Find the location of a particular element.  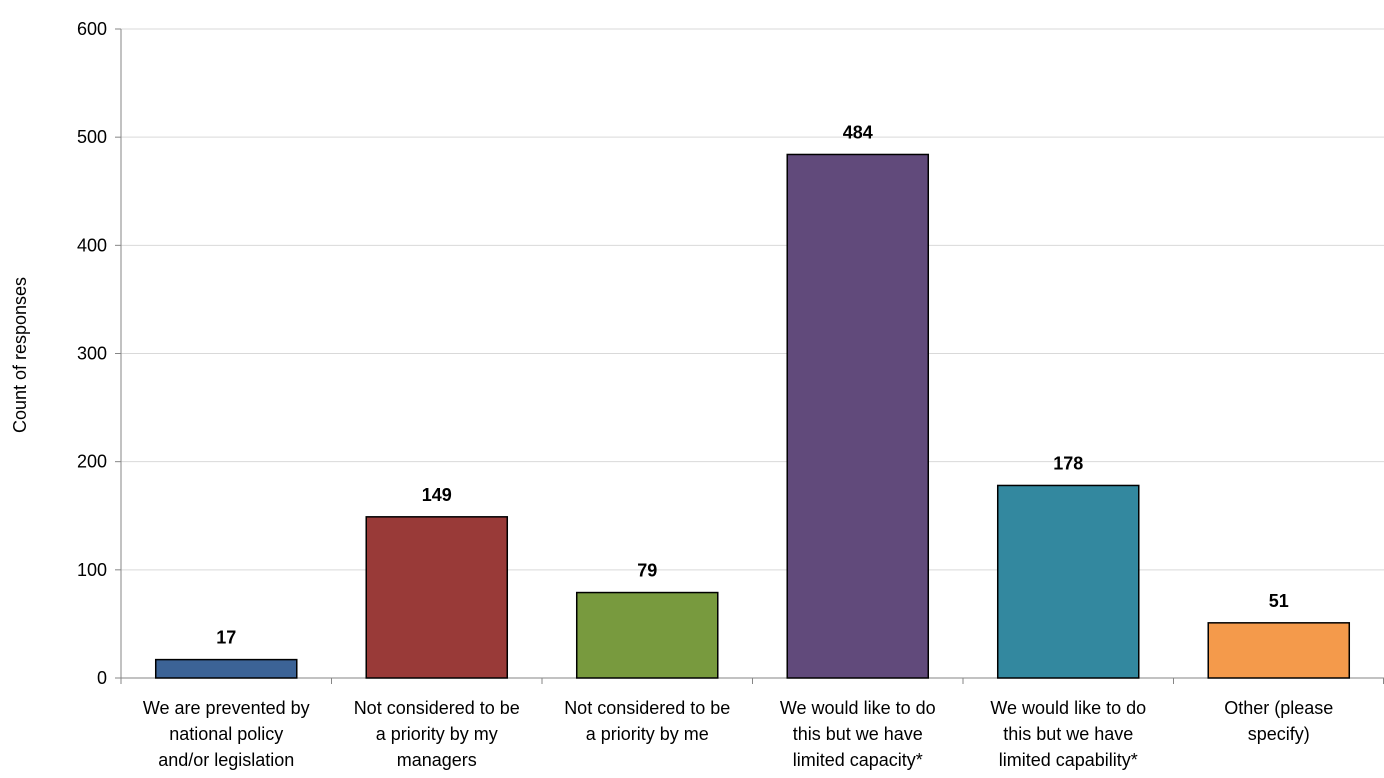

data-label: 79 is located at coordinates (647, 571).